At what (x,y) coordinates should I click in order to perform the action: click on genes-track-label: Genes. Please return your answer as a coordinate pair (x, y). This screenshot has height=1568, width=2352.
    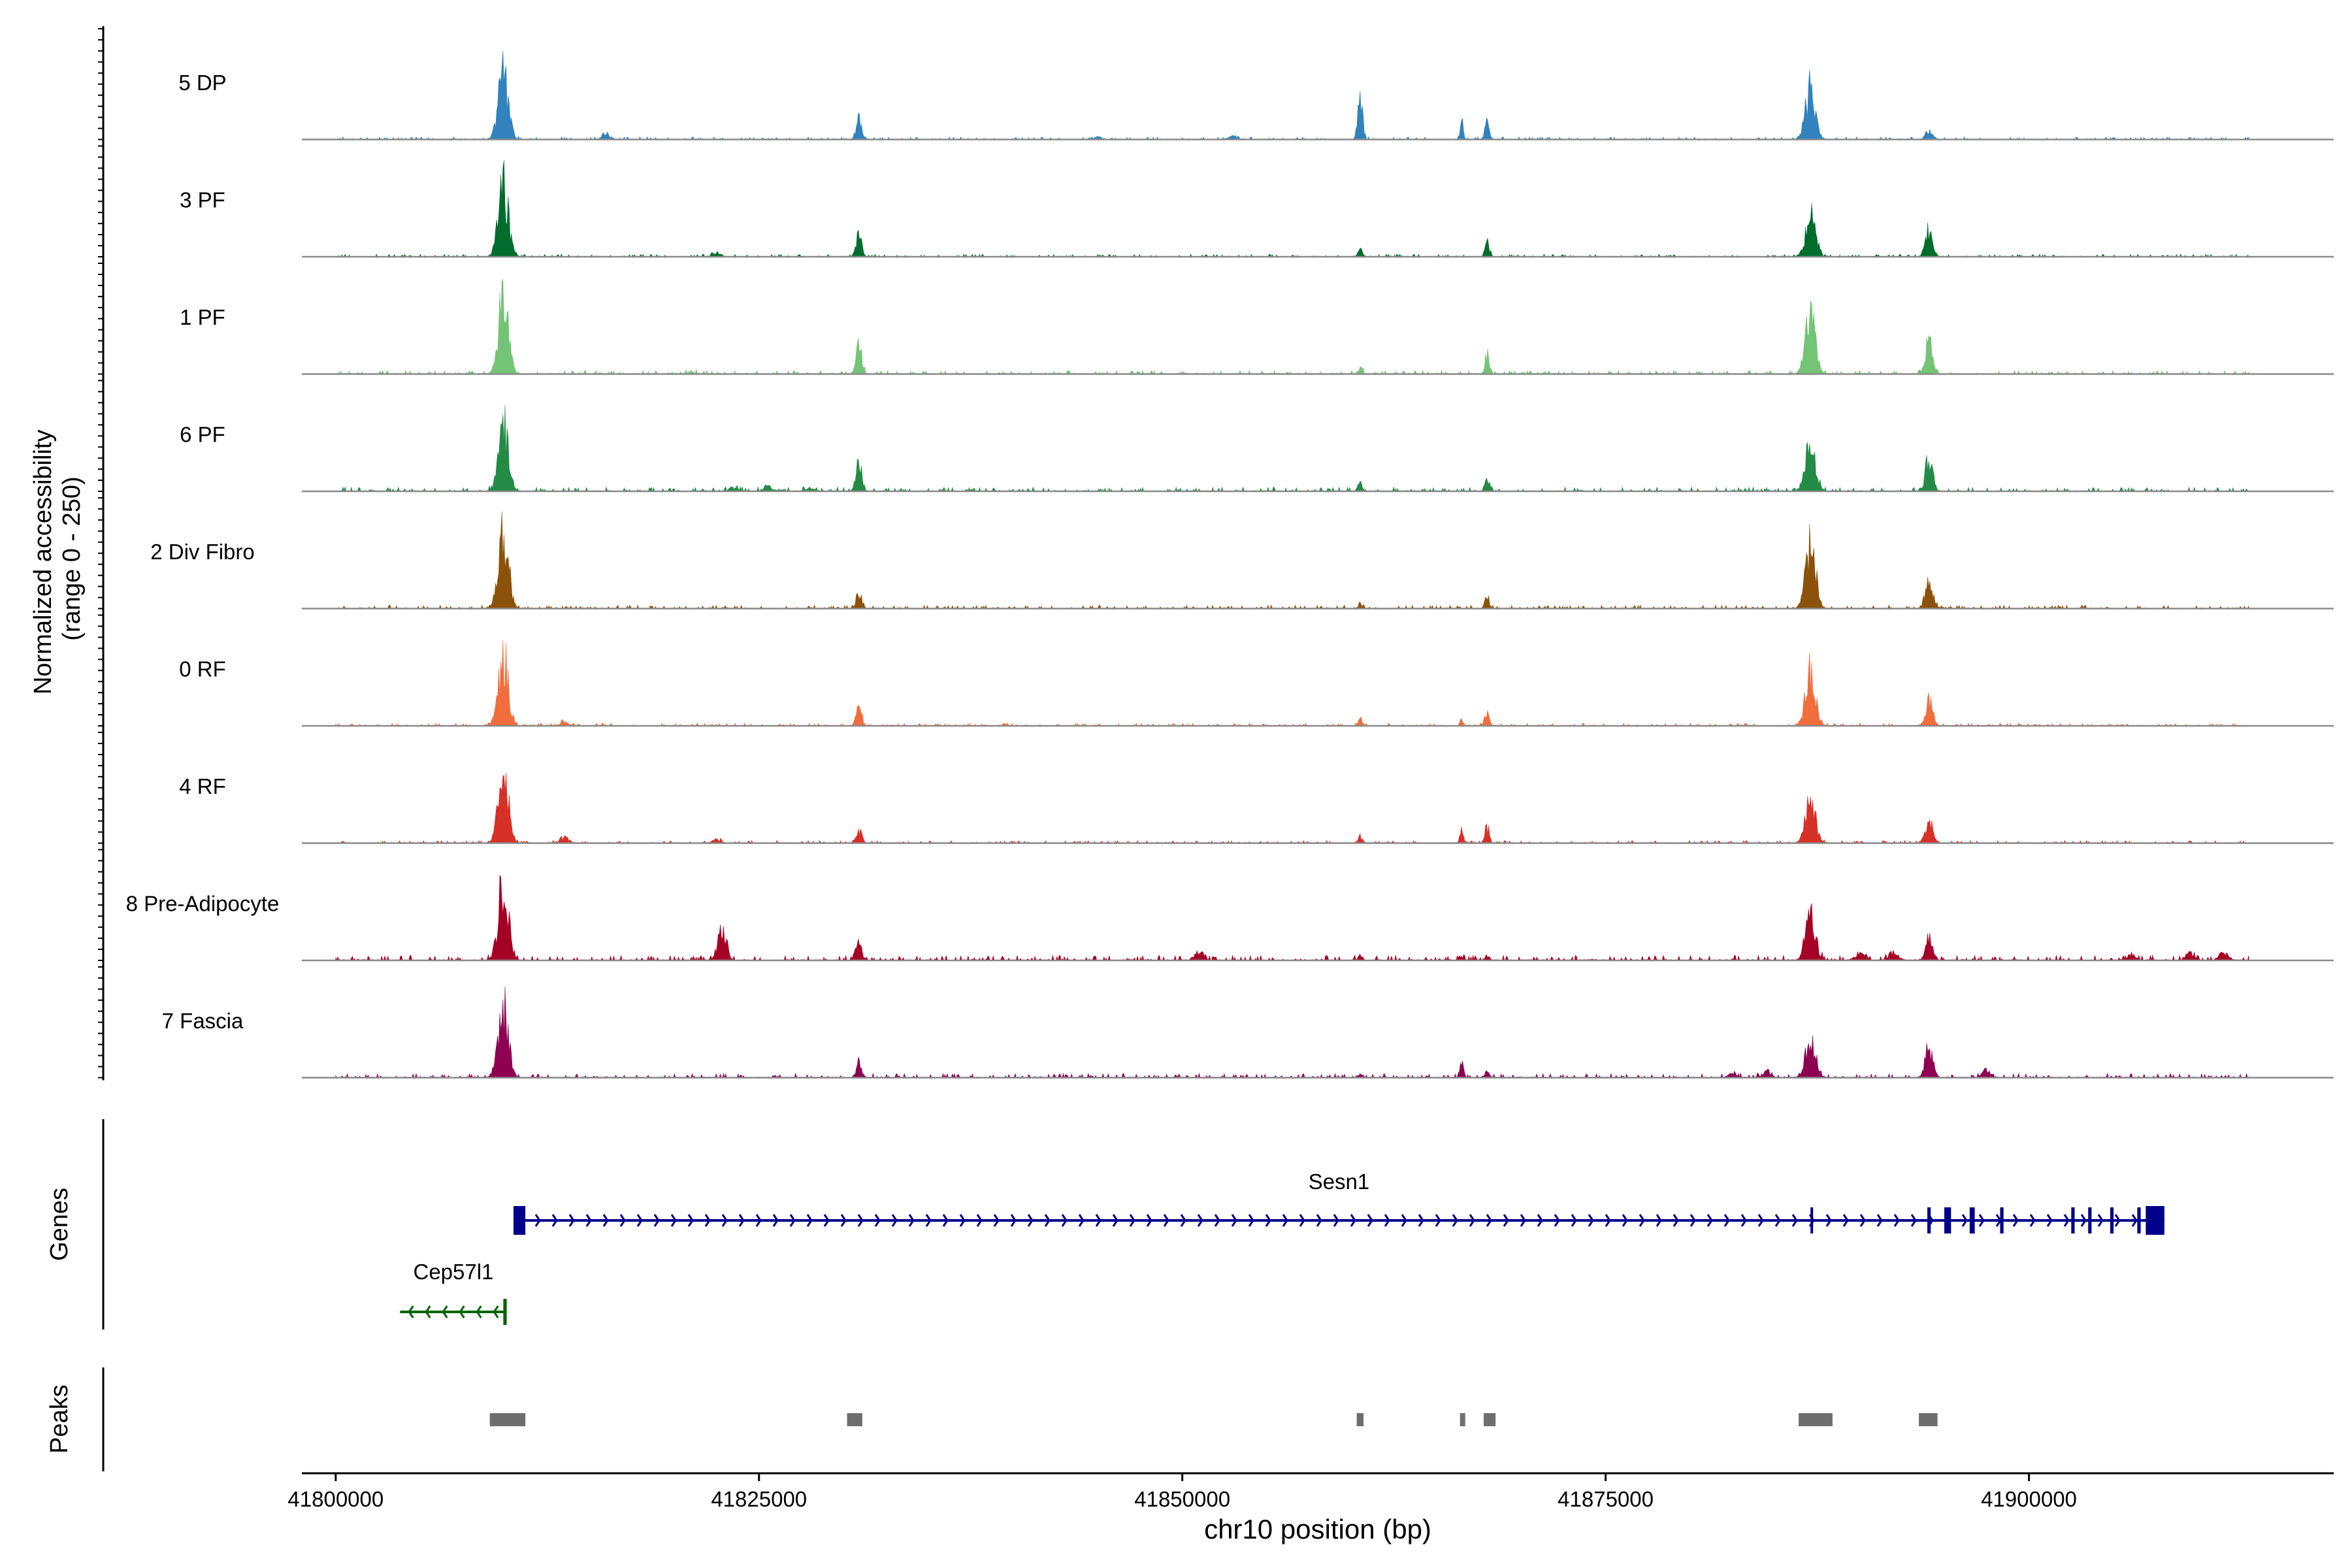
    Looking at the image, I should click on (59, 1224).